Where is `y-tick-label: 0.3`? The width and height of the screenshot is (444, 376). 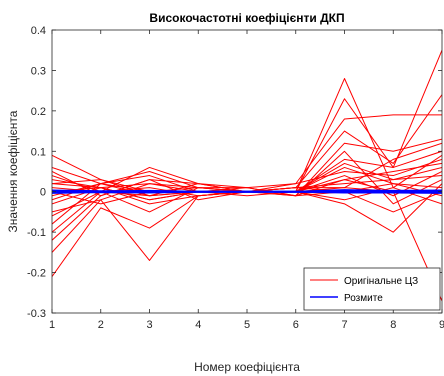 y-tick-label: 0.3 is located at coordinates (38, 71).